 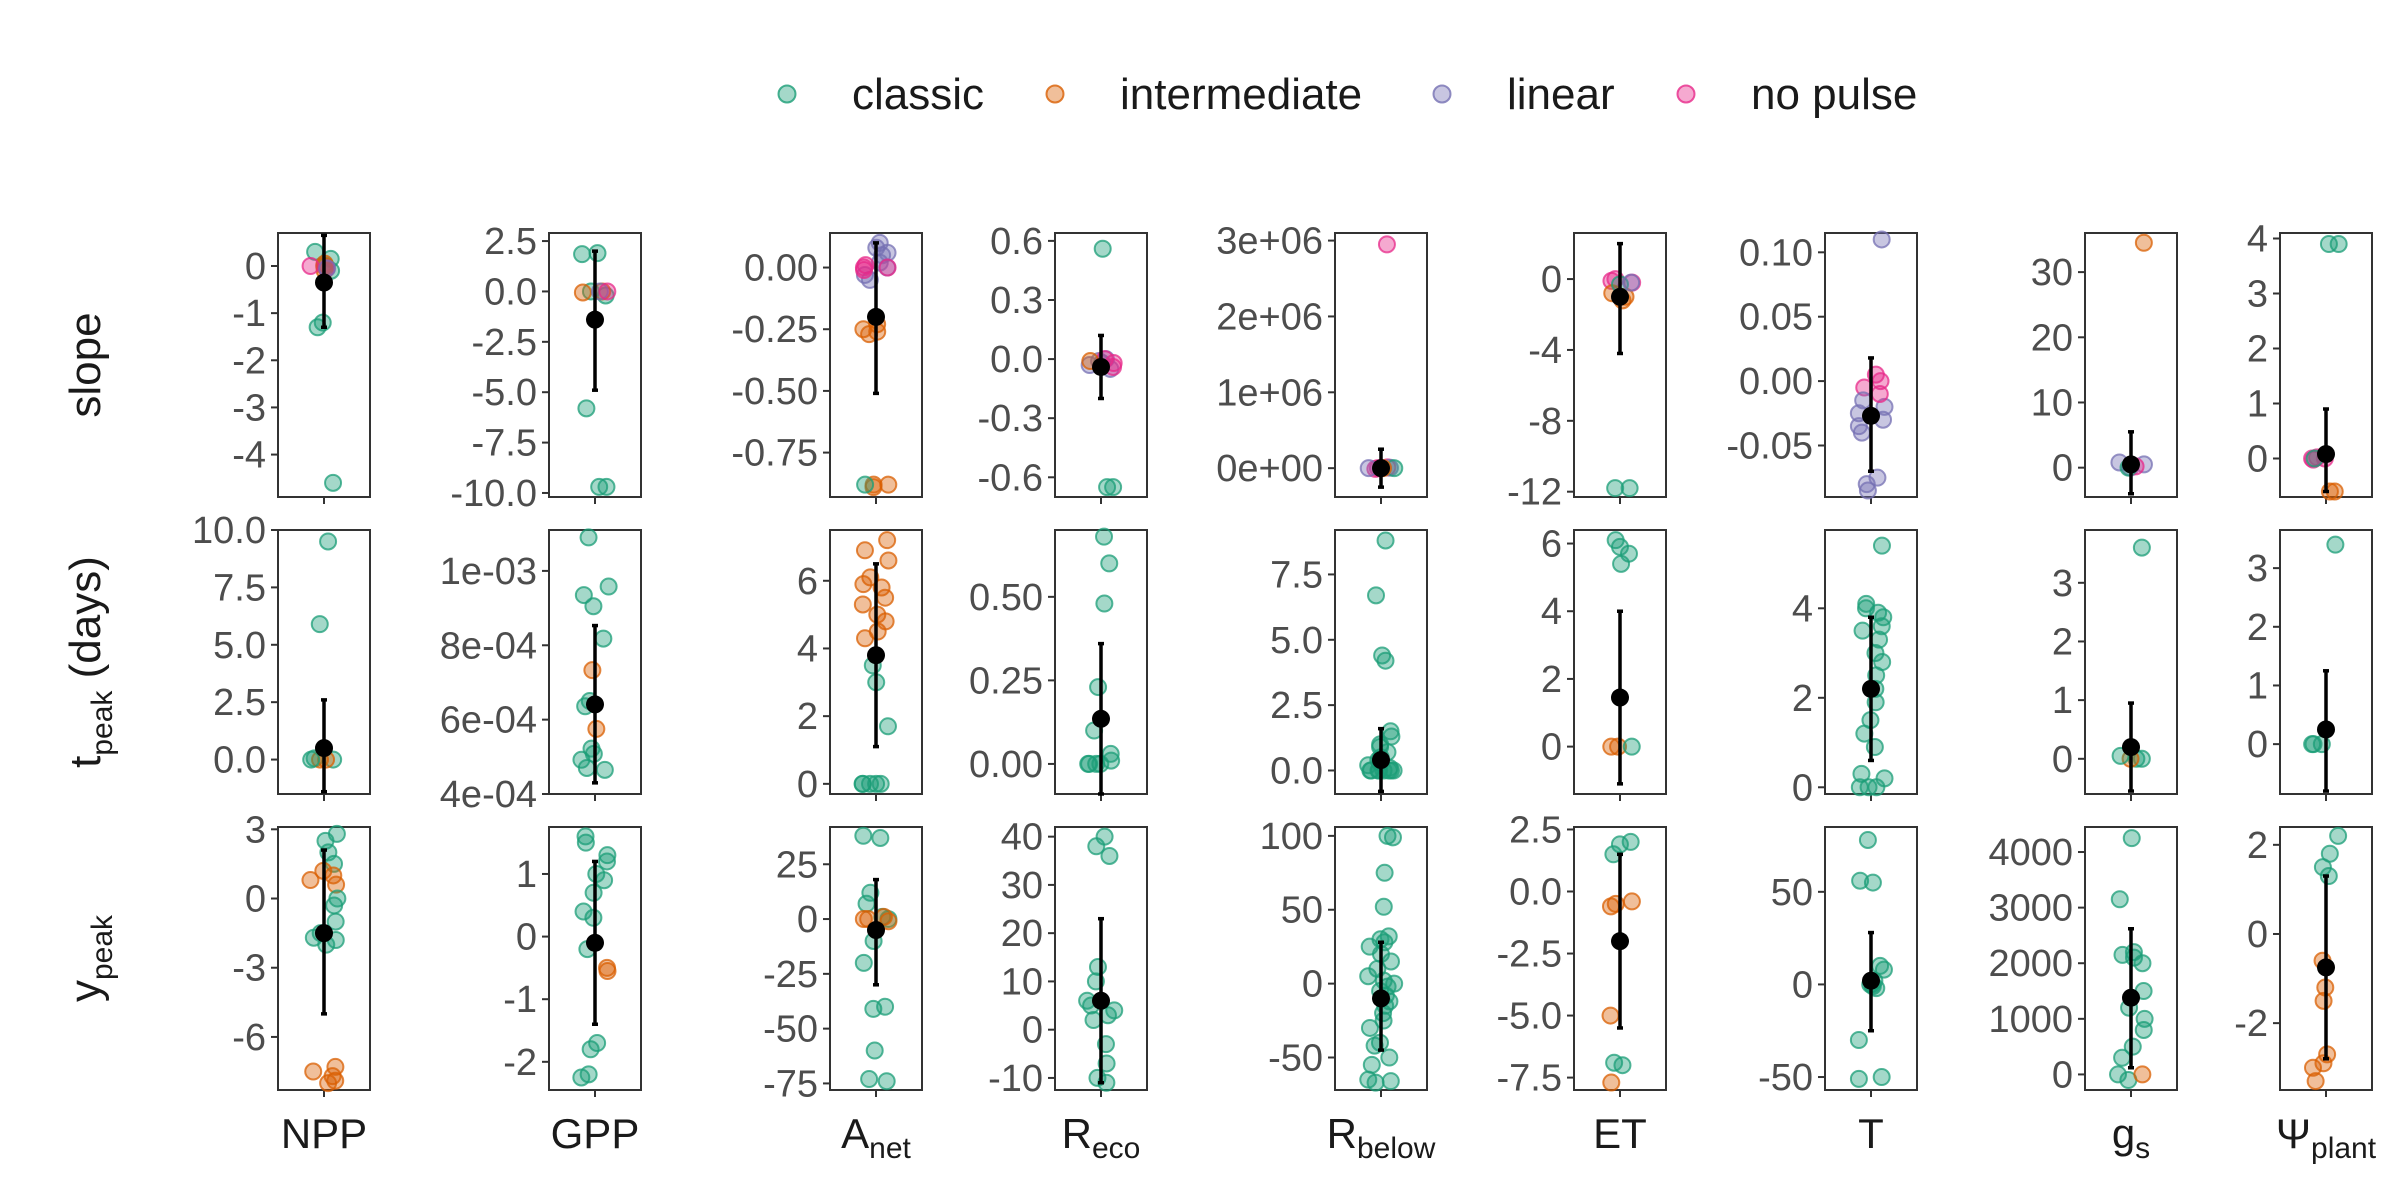 What do you see at coordinates (787, 94) in the screenshot?
I see `legend-key-classic` at bounding box center [787, 94].